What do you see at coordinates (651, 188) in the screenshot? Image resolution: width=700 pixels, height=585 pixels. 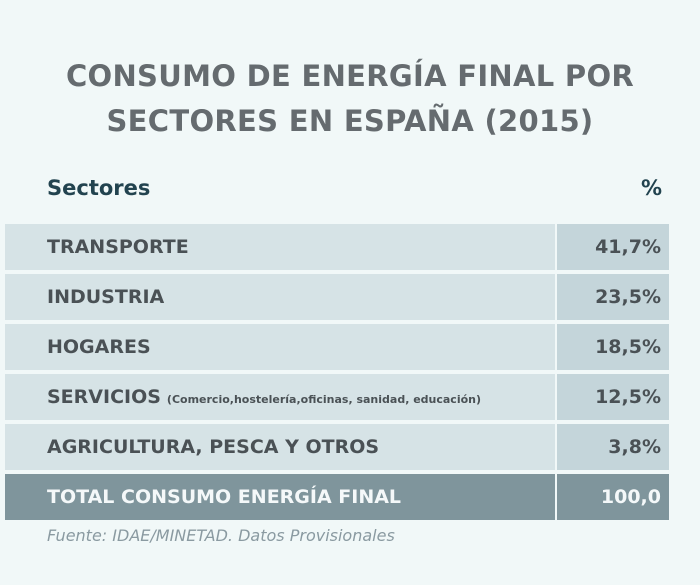 I see `header-percent: %` at bounding box center [651, 188].